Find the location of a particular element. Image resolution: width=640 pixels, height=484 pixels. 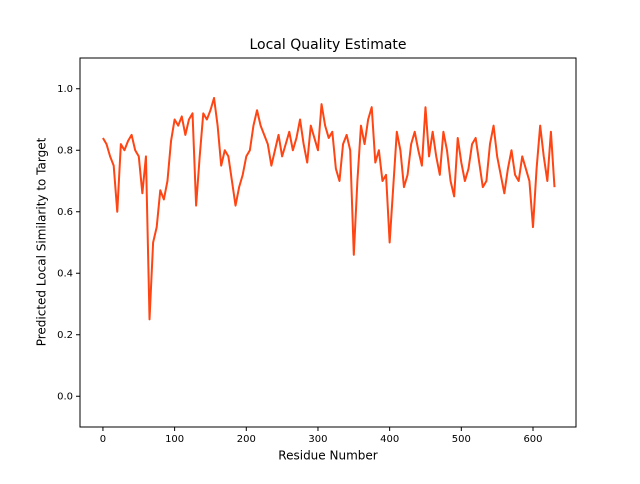

y-tick-label: 0.0 is located at coordinates (65, 396).